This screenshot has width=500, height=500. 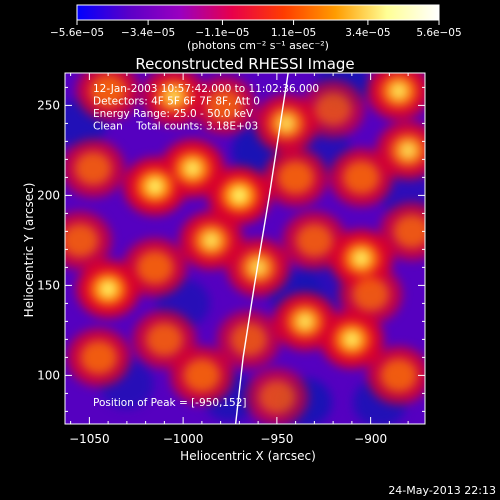 I want to click on colorbar-tick-label: 1.1e−05, so click(x=293, y=33).